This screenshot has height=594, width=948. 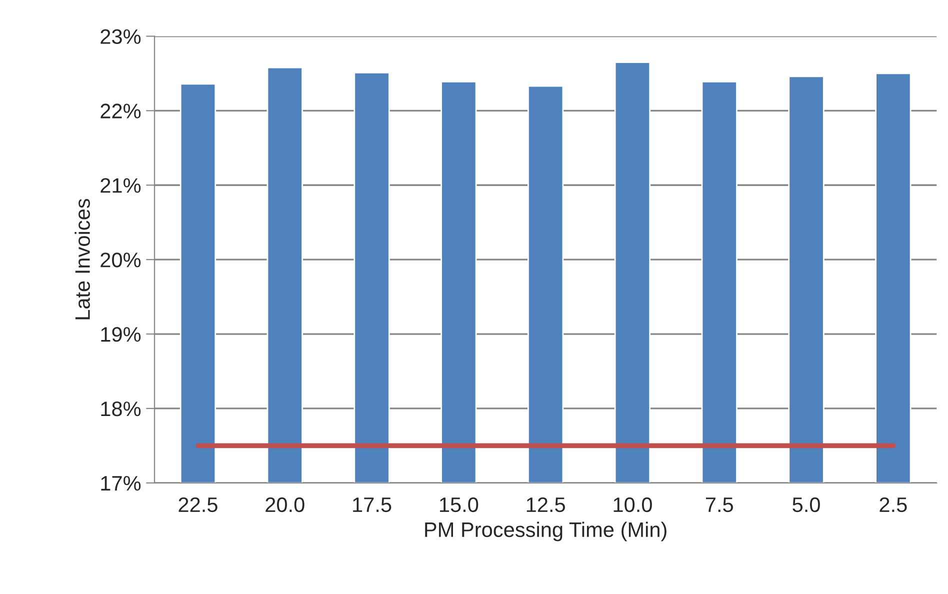 What do you see at coordinates (893, 504) in the screenshot?
I see `x-tick-label: 2.5` at bounding box center [893, 504].